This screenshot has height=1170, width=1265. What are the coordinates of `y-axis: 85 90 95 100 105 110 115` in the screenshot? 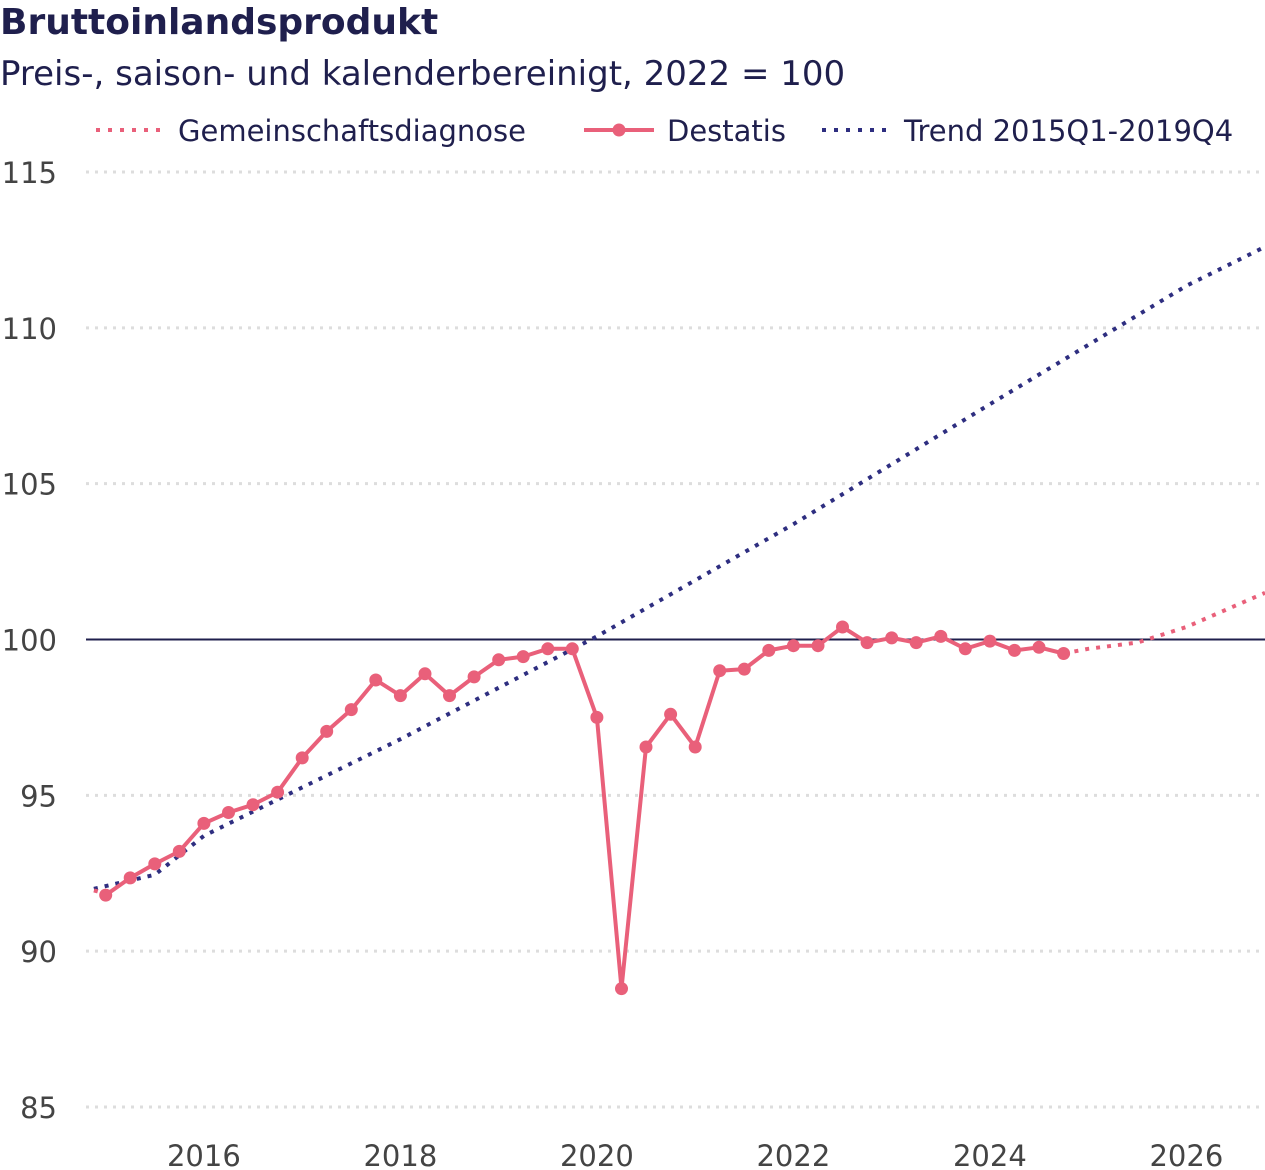 It's located at (29, 640).